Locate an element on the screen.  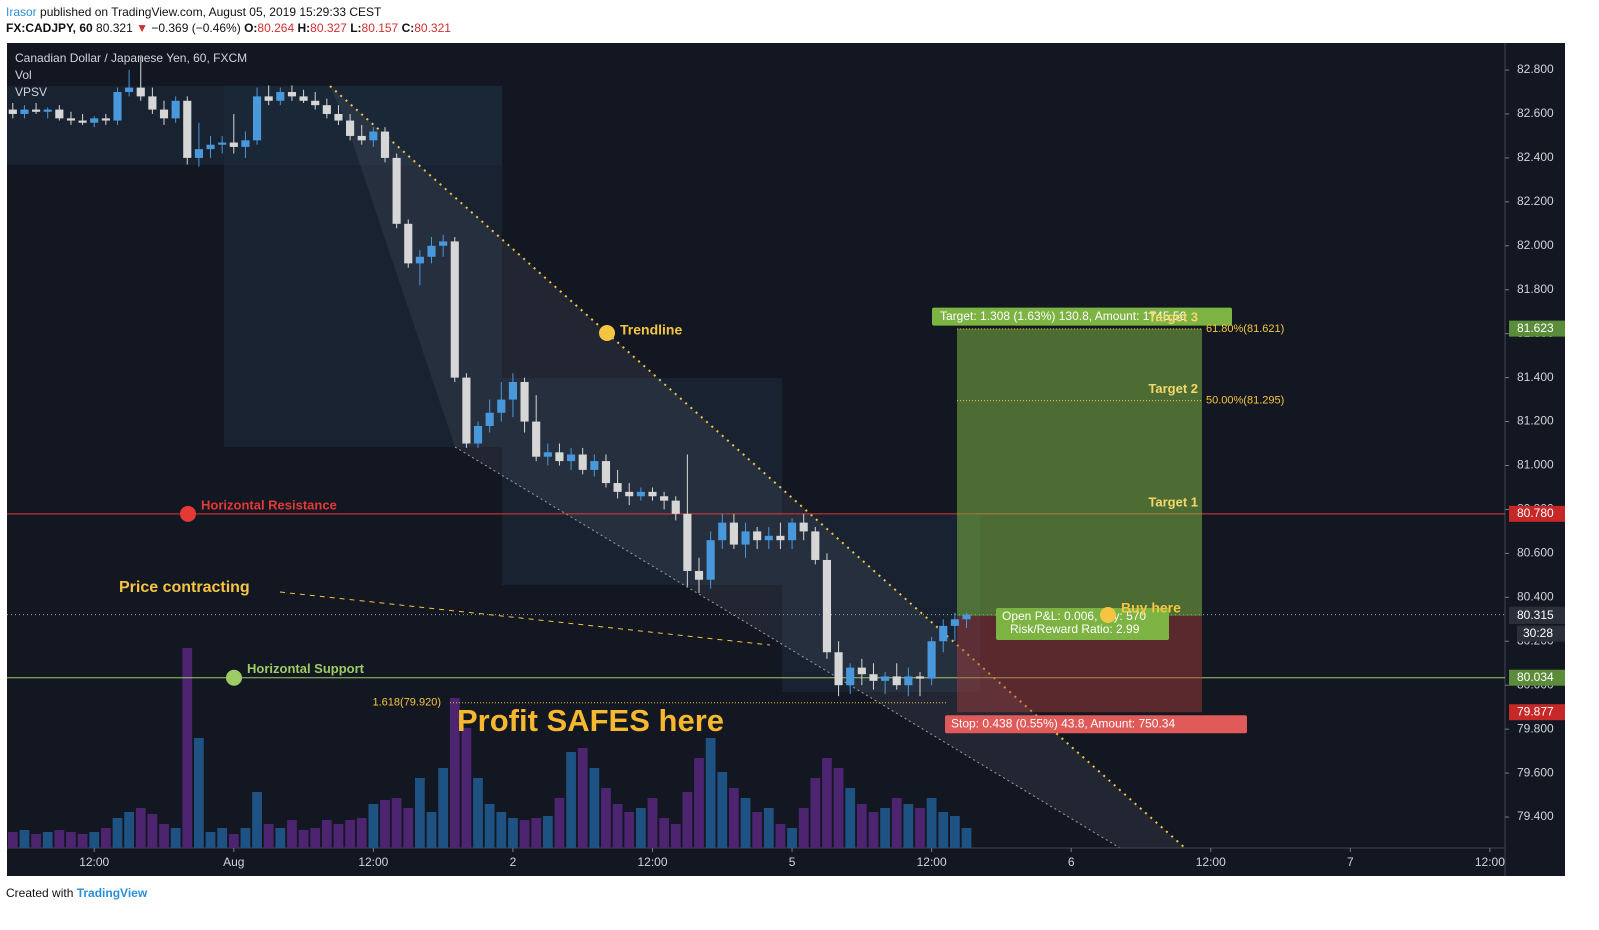
y-tick-label: 81.000 is located at coordinates (1535, 465).